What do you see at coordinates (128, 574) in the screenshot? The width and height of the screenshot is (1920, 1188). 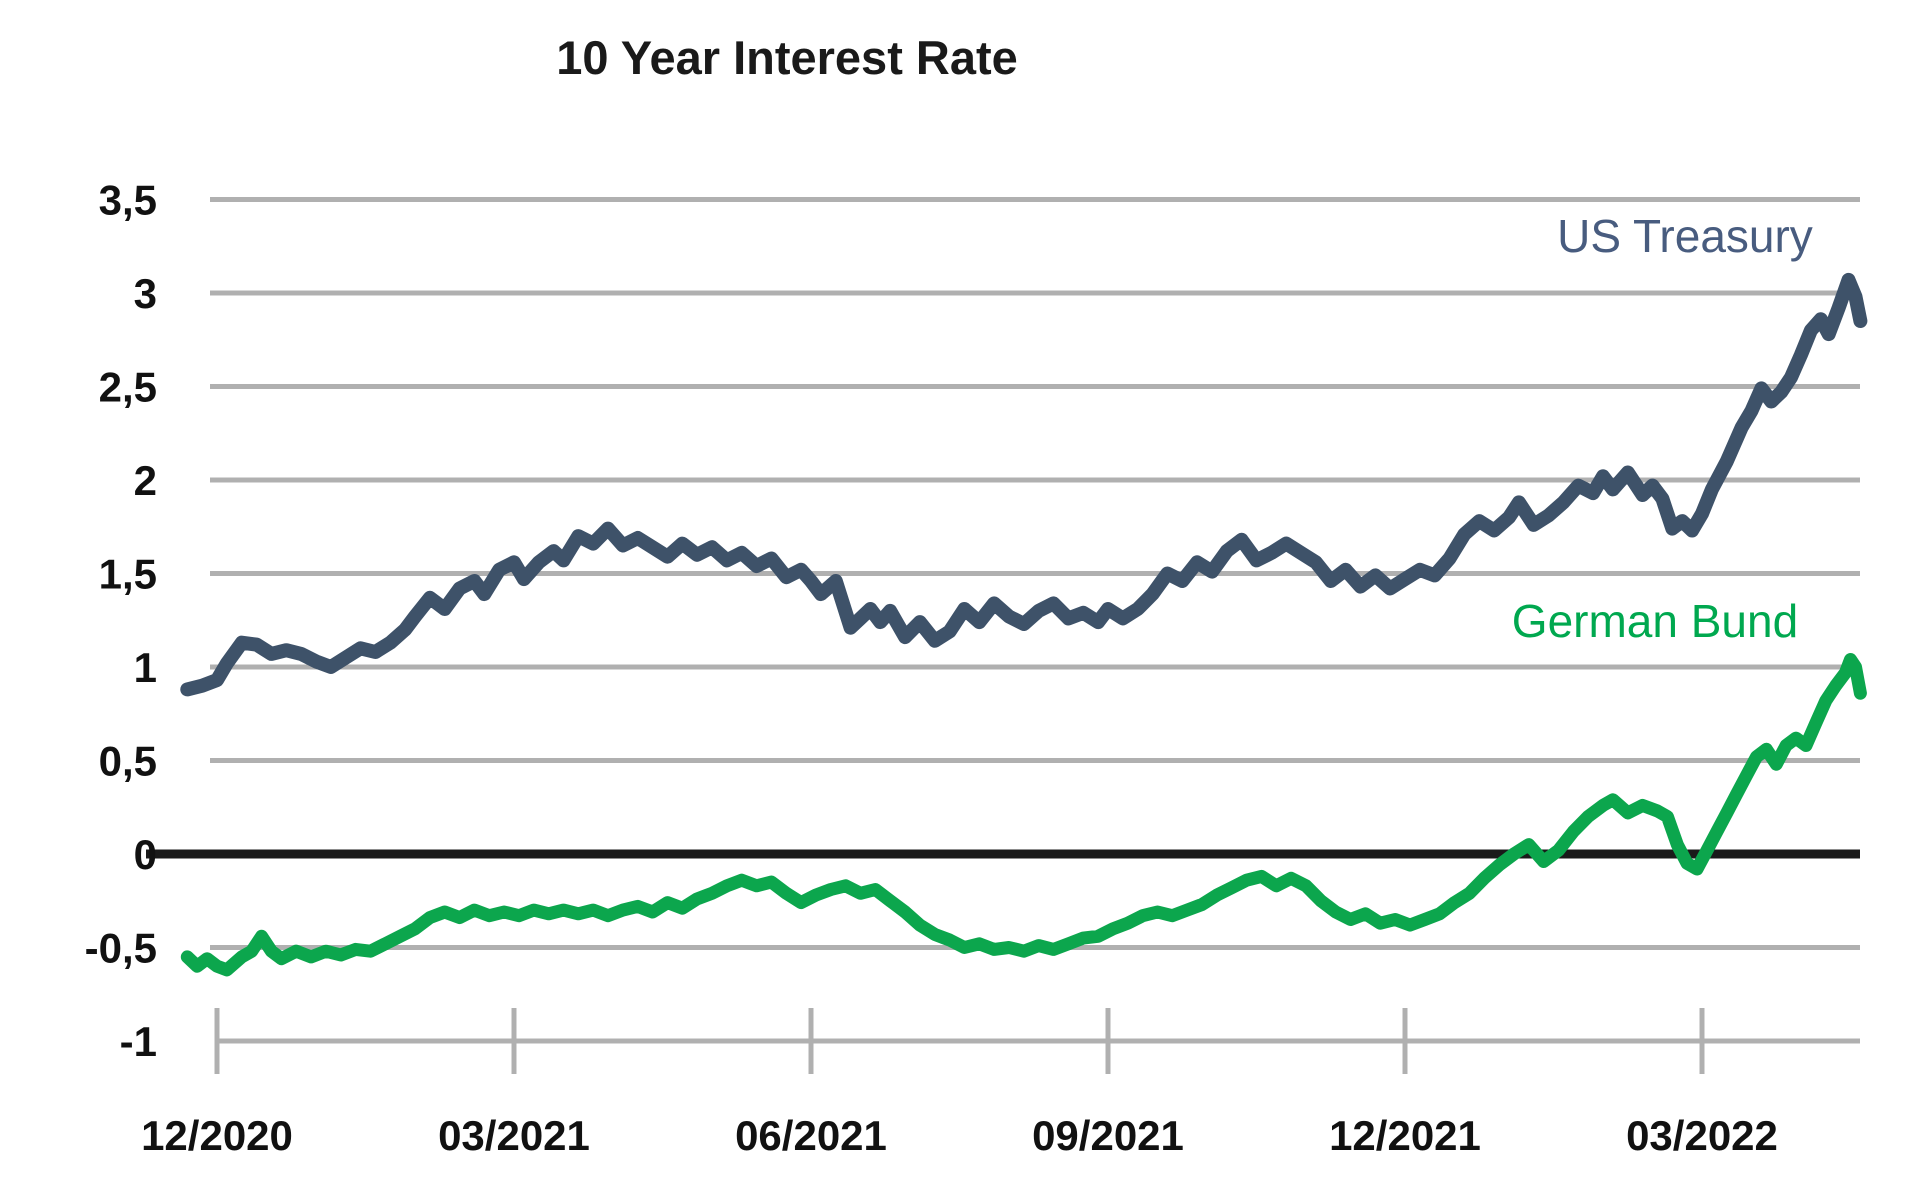 I see `y-tick-label: 1,5` at bounding box center [128, 574].